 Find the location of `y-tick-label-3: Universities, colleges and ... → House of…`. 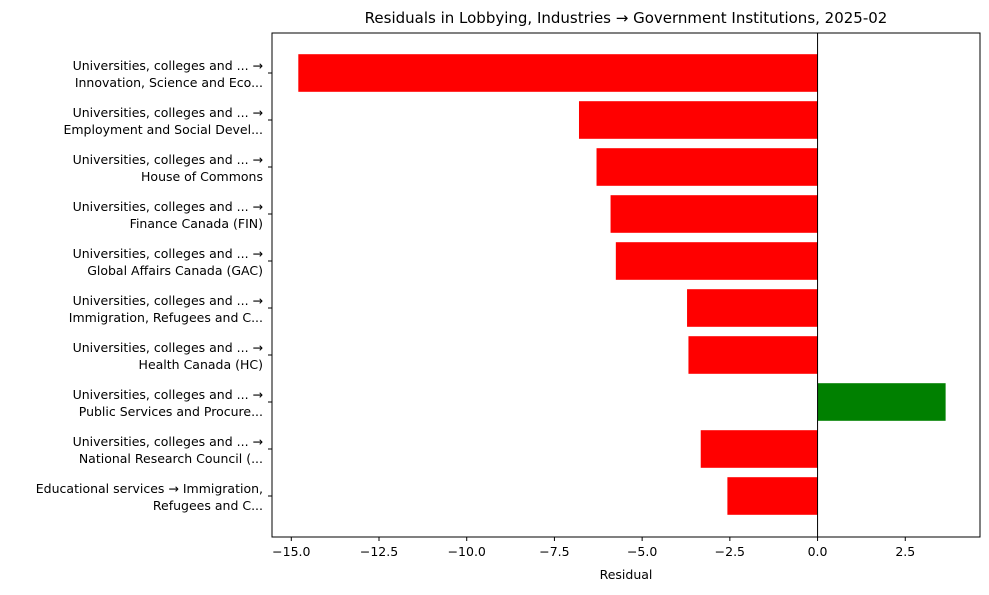

y-tick-label-3: Universities, colleges and ... → House of… is located at coordinates (168, 168).